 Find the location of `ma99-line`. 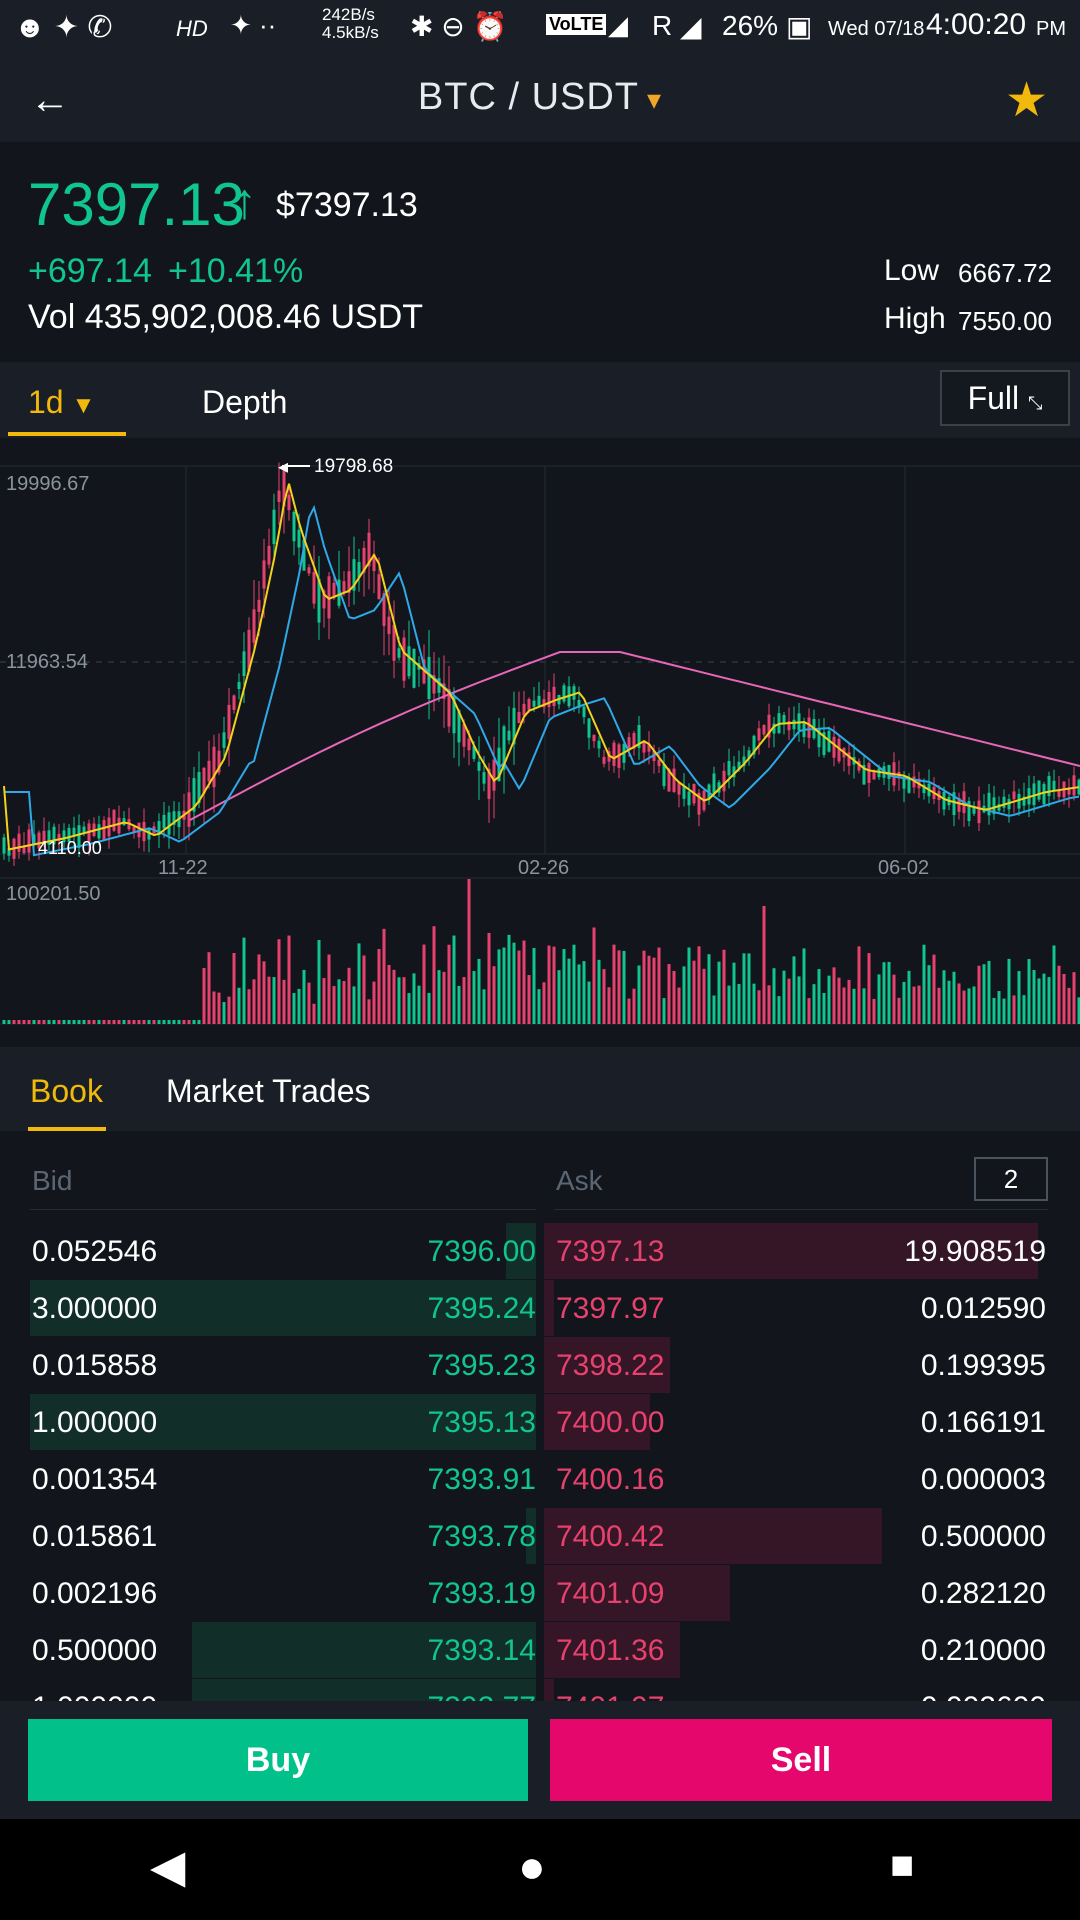

ma99-line is located at coordinates (634, 736).